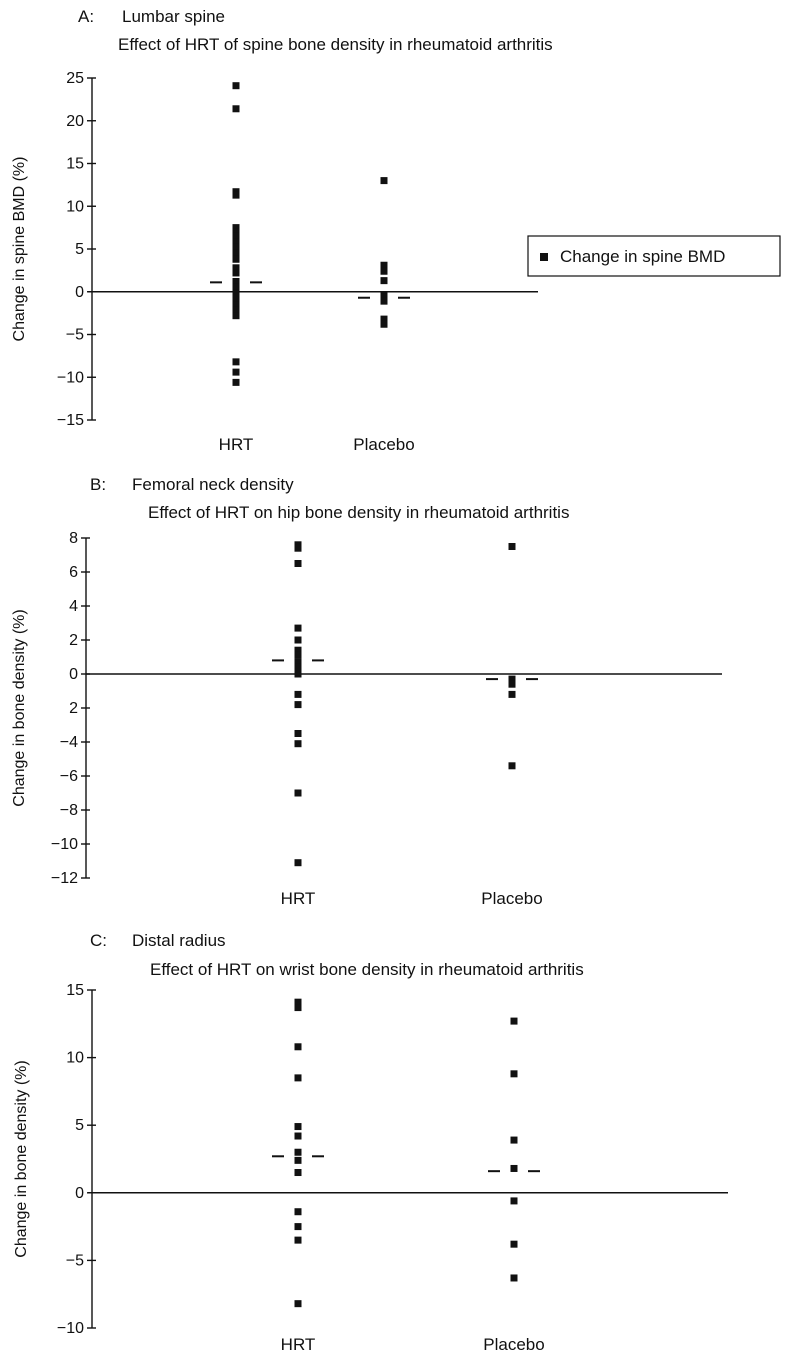 Image resolution: width=785 pixels, height=1358 pixels. What do you see at coordinates (19, 249) in the screenshot?
I see `y-axis-label: Change in spine BMD (%)` at bounding box center [19, 249].